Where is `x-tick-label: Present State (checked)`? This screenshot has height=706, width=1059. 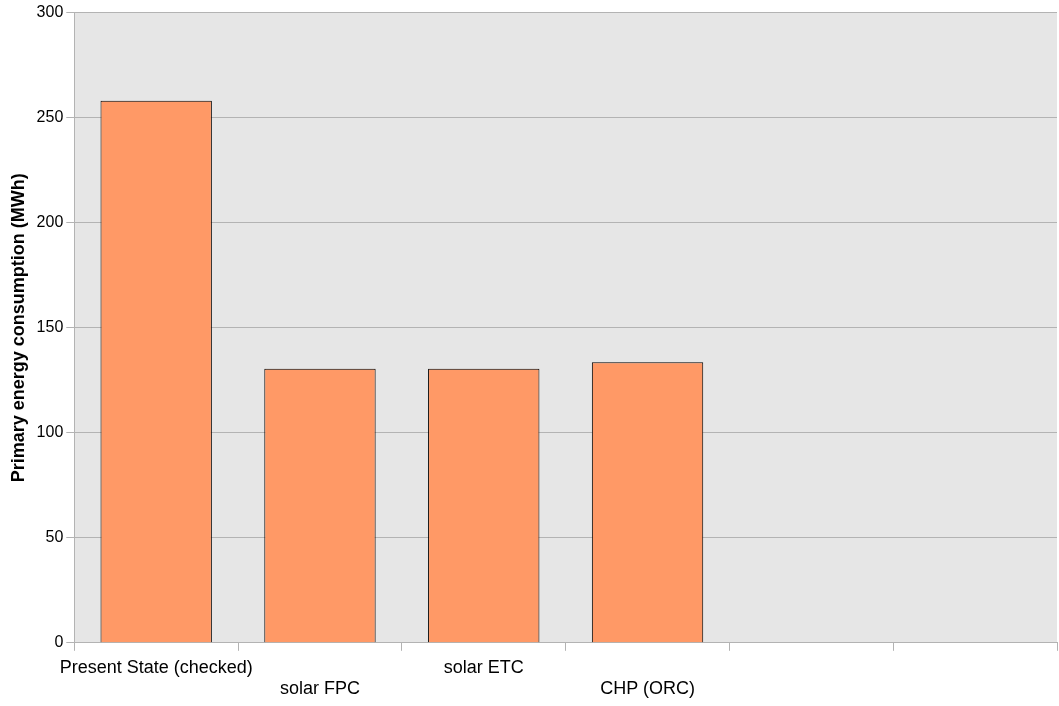
x-tick-label: Present State (checked) is located at coordinates (156, 666).